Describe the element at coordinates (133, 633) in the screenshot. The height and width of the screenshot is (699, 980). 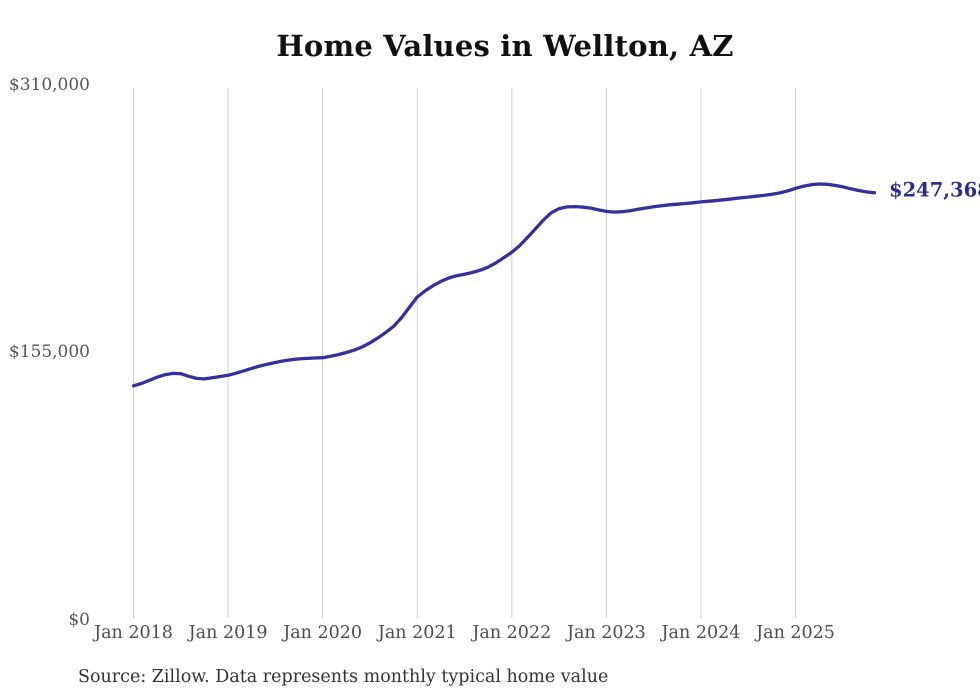
I see `x-tick-label-jan-2018: Jan 2018` at that location.